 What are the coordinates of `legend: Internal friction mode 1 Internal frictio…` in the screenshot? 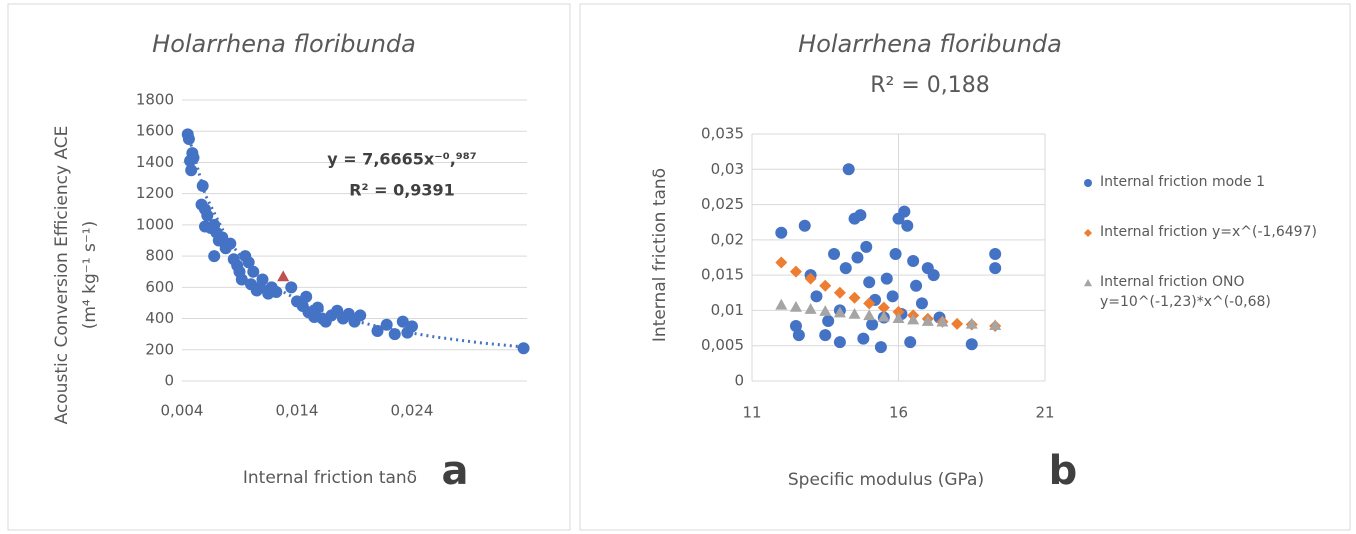 It's located at (1212, 257).